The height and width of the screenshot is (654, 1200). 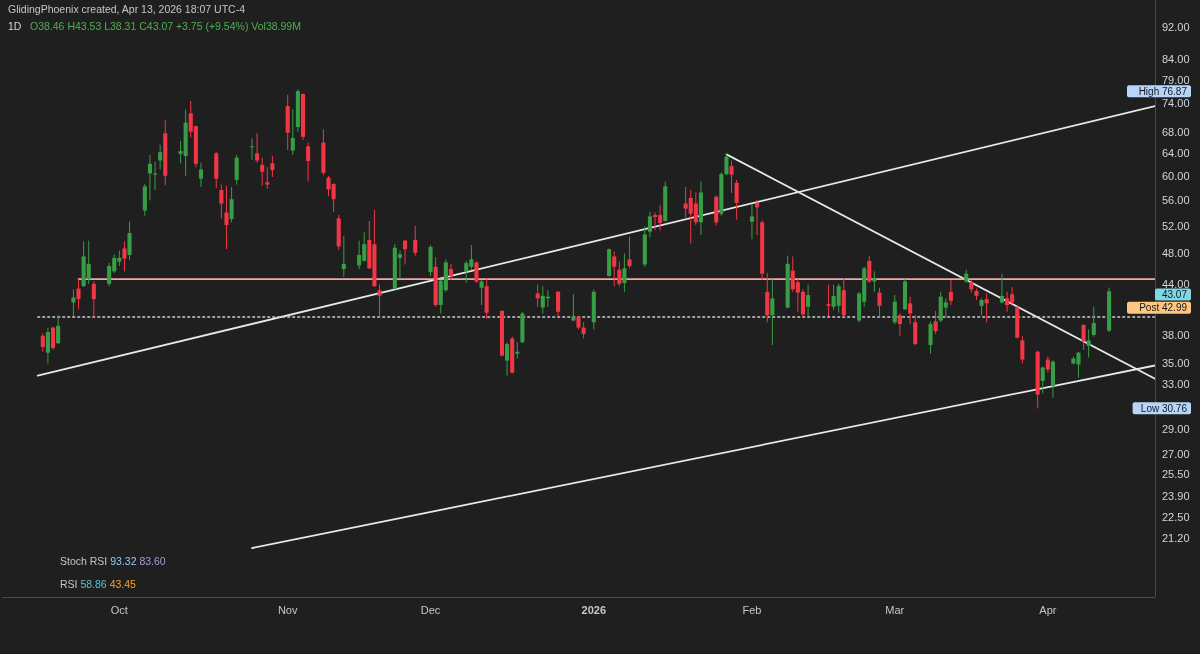 I want to click on x-tick-label: Nov, so click(x=287, y=610).